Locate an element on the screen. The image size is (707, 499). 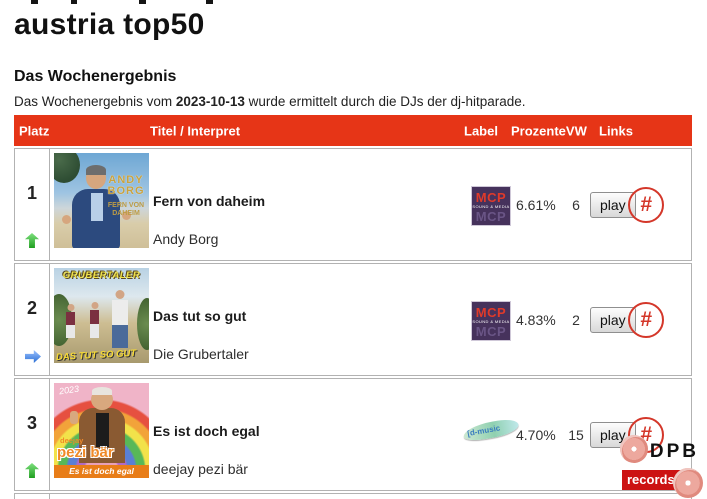
header-label: Label is located at coordinates (481, 130).